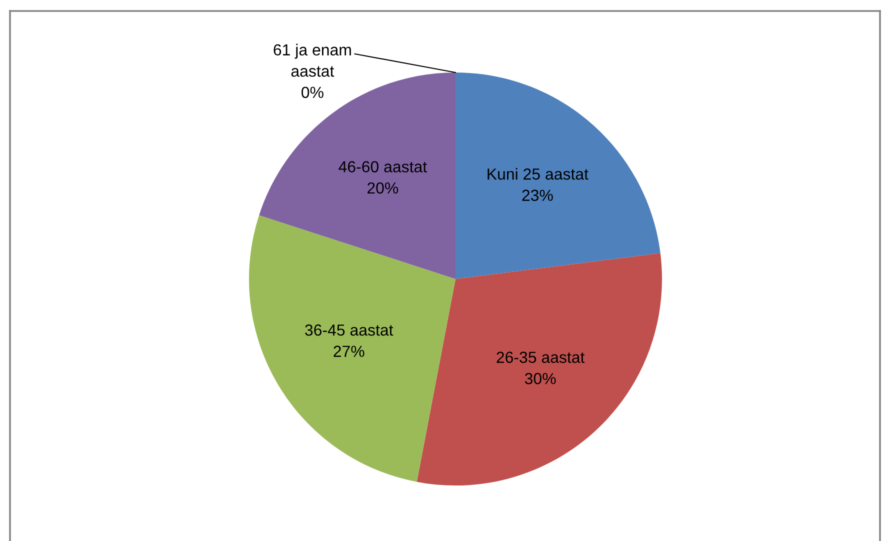 Image resolution: width=888 pixels, height=541 pixels. Describe the element at coordinates (349, 330) in the screenshot. I see `slice-label: 36-45 aastat` at that location.